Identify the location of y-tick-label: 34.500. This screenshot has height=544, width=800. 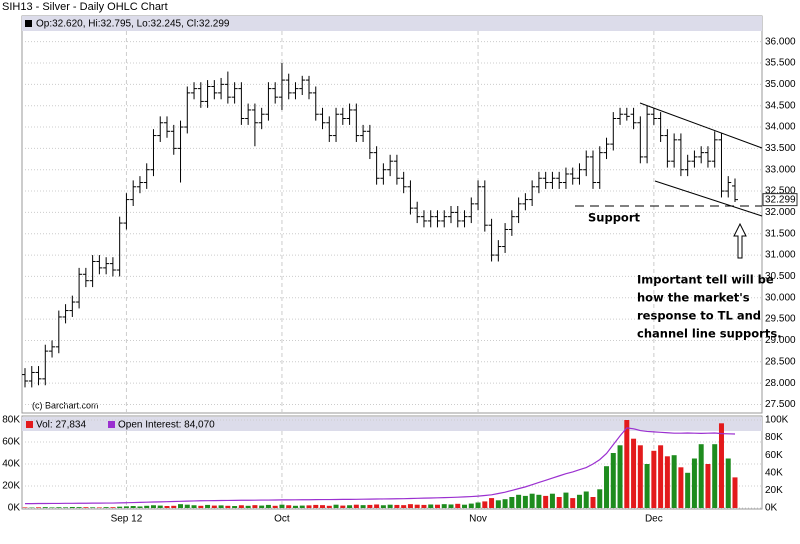
(780, 105).